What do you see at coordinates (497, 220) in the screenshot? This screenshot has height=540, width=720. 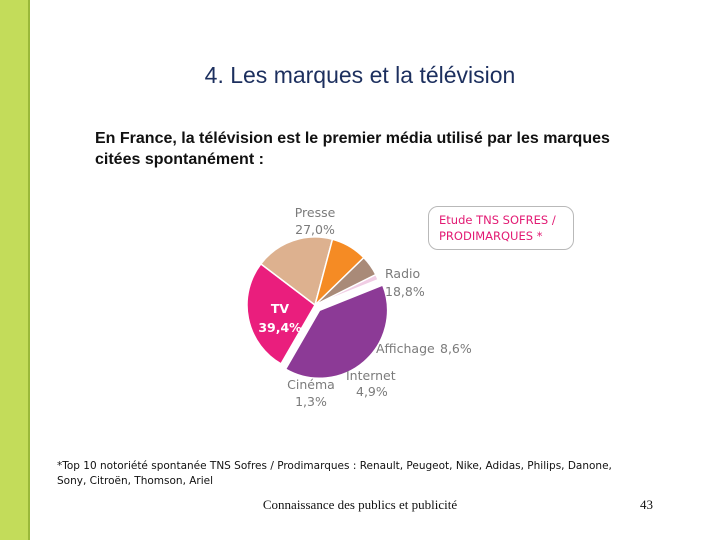 I see `source-line-1: Etude TNS SOFRES /` at bounding box center [497, 220].